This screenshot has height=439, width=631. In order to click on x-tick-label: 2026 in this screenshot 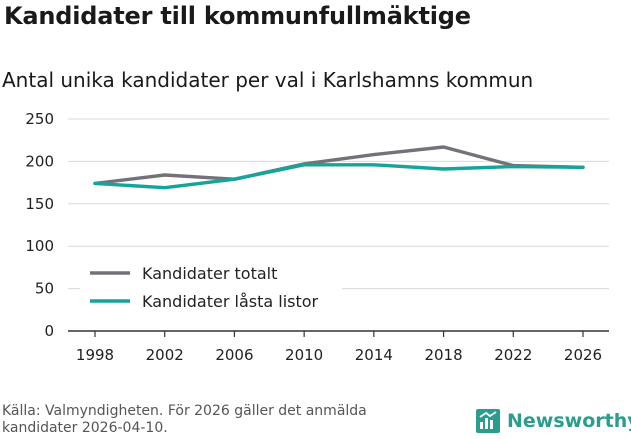, I will do `click(583, 355)`.